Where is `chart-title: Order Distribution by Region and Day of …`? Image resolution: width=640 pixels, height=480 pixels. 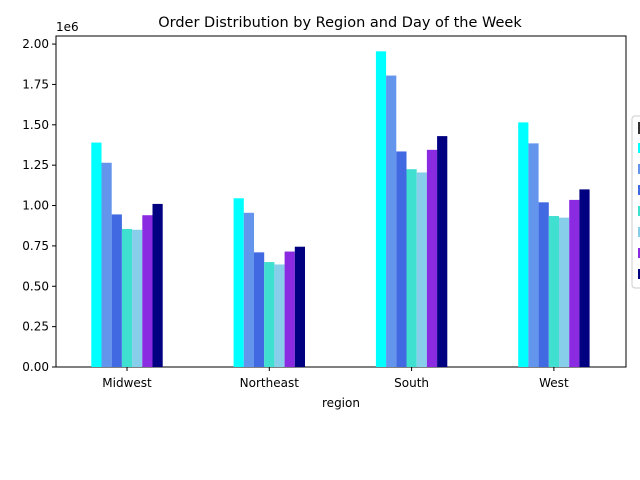 chart-title: Order Distribution by Region and Day of … is located at coordinates (340, 23).